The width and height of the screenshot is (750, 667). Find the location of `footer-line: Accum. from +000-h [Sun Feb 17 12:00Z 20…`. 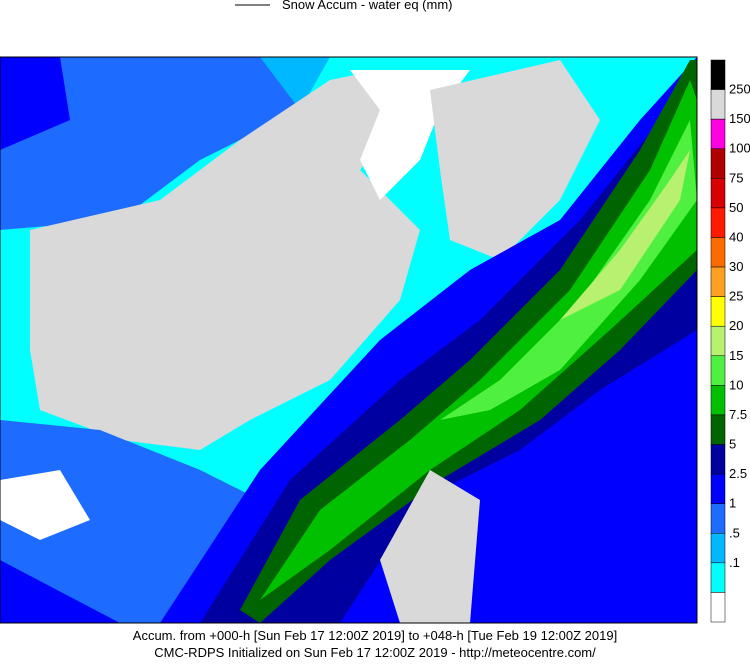

footer-line: Accum. from +000-h [Sun Feb 17 12:00Z 20… is located at coordinates (375, 635).